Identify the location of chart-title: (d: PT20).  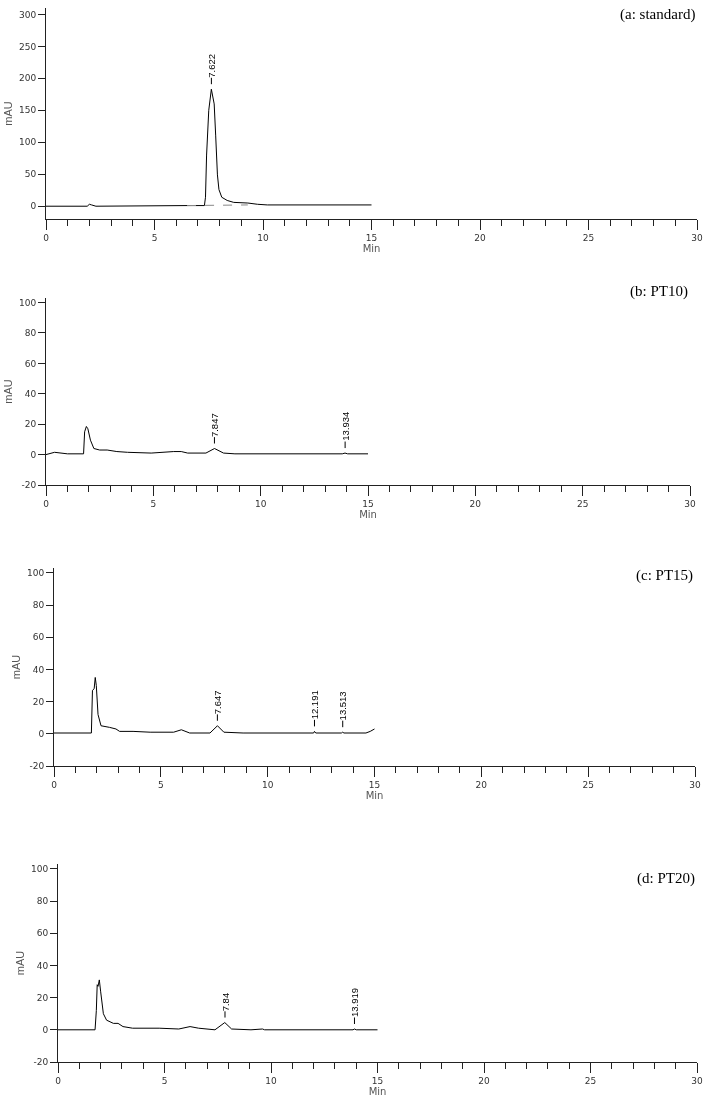
(666, 878).